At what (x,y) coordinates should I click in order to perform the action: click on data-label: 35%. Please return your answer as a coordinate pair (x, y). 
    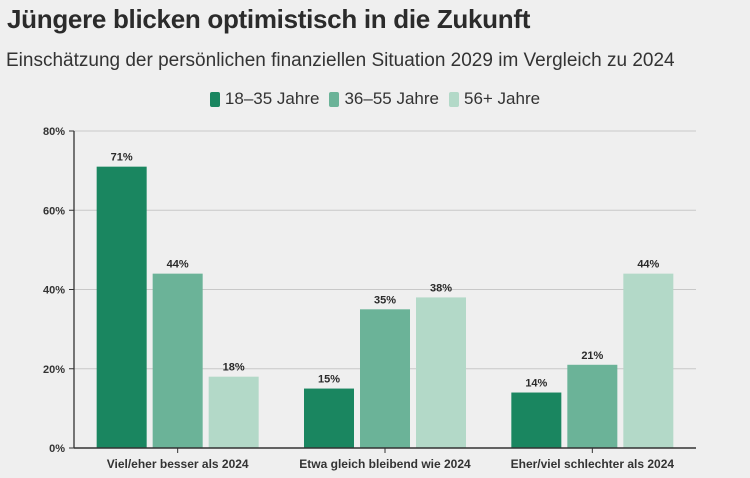
    Looking at the image, I should click on (385, 300).